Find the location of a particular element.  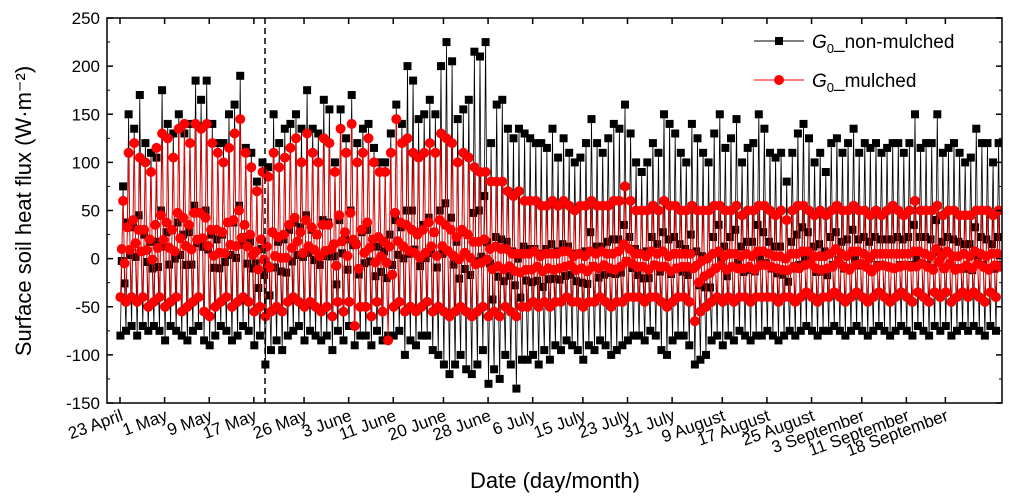

y-tick-label: 50 is located at coordinates (90, 211).